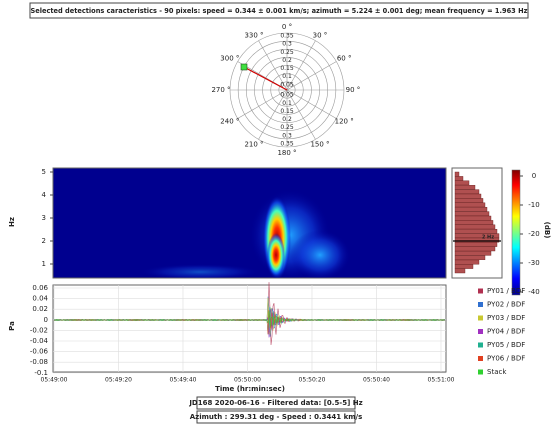 The image size is (560, 424). Describe the element at coordinates (533, 292) in the screenshot. I see `colorbar-tick-label: -40` at that location.